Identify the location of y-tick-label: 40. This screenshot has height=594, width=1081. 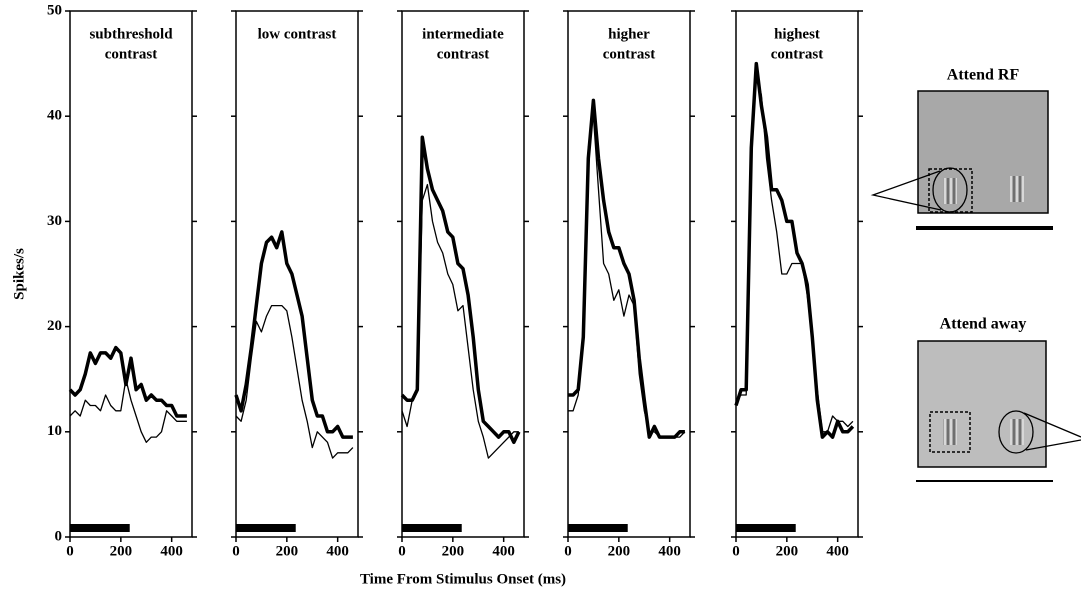
(54, 116).